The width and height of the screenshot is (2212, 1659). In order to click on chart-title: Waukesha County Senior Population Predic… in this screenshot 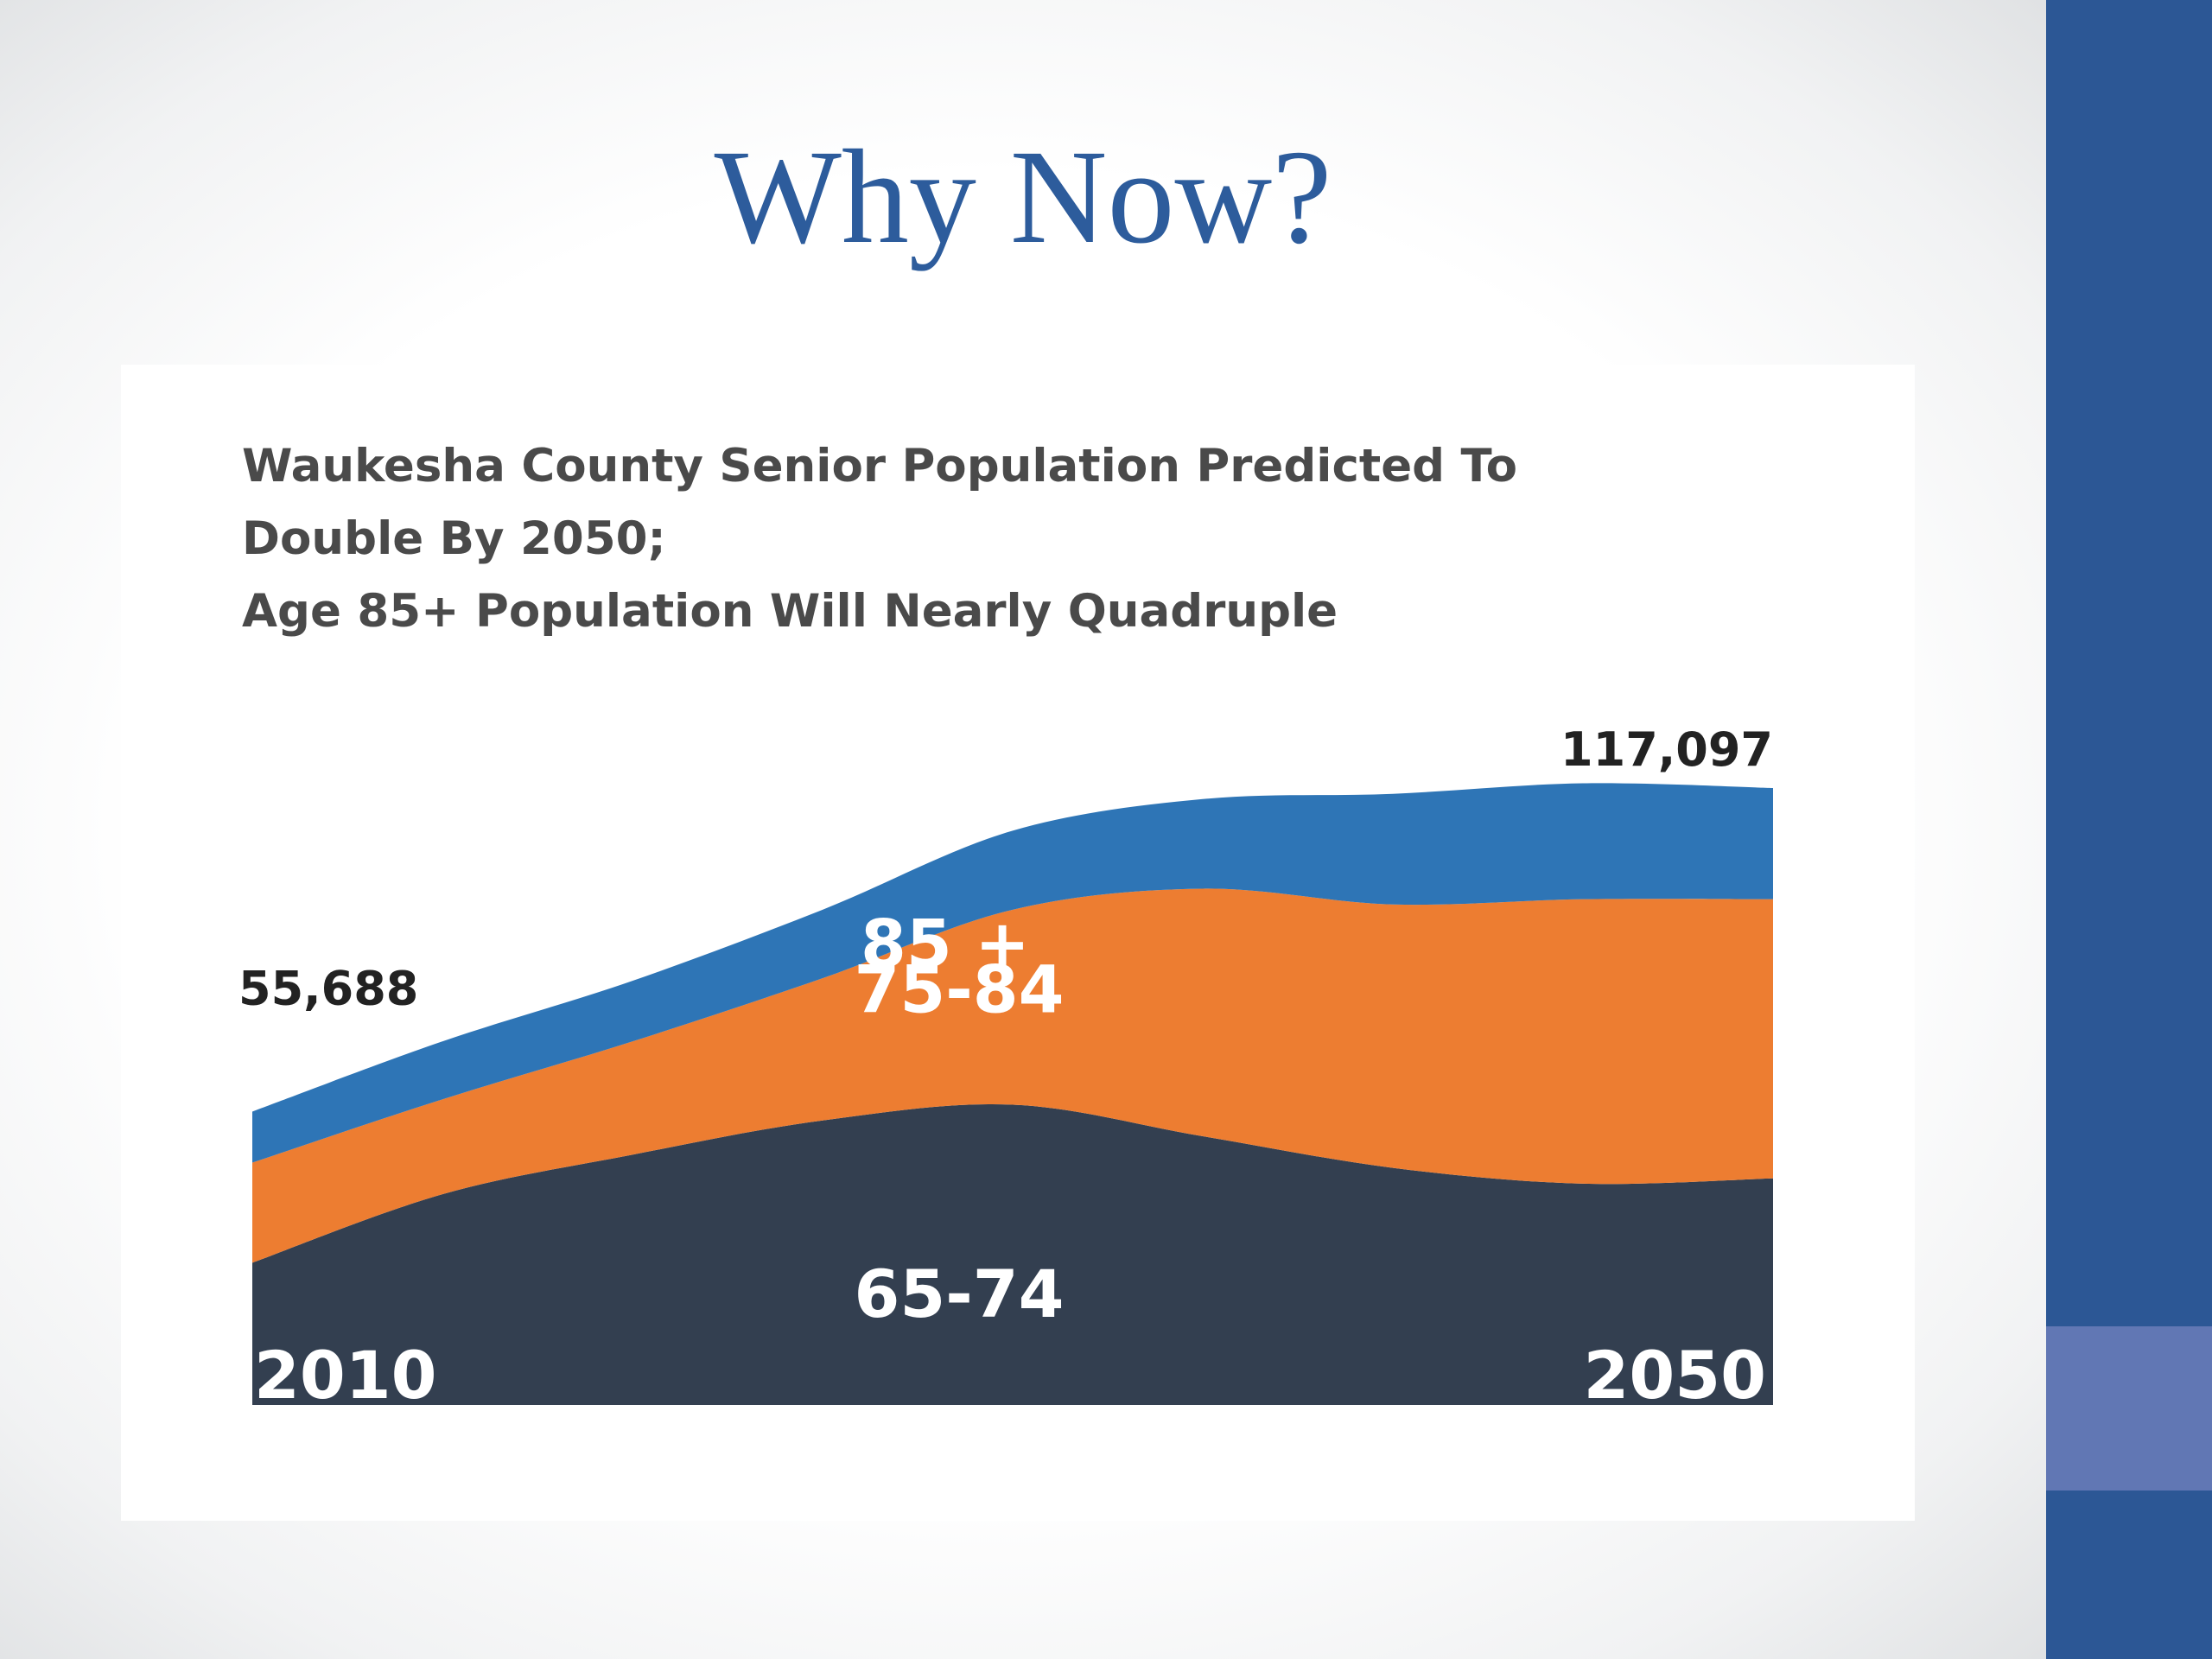, I will do `click(879, 539)`.